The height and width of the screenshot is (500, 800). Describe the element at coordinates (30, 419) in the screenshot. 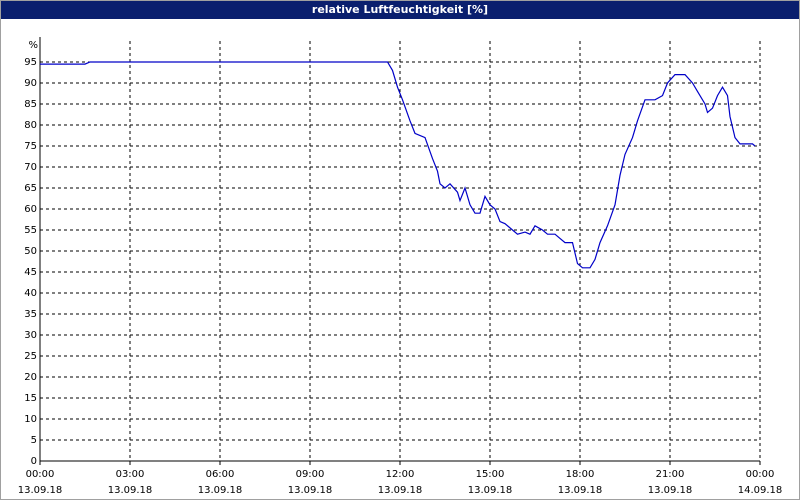

I see `y-tick-label: 10` at that location.